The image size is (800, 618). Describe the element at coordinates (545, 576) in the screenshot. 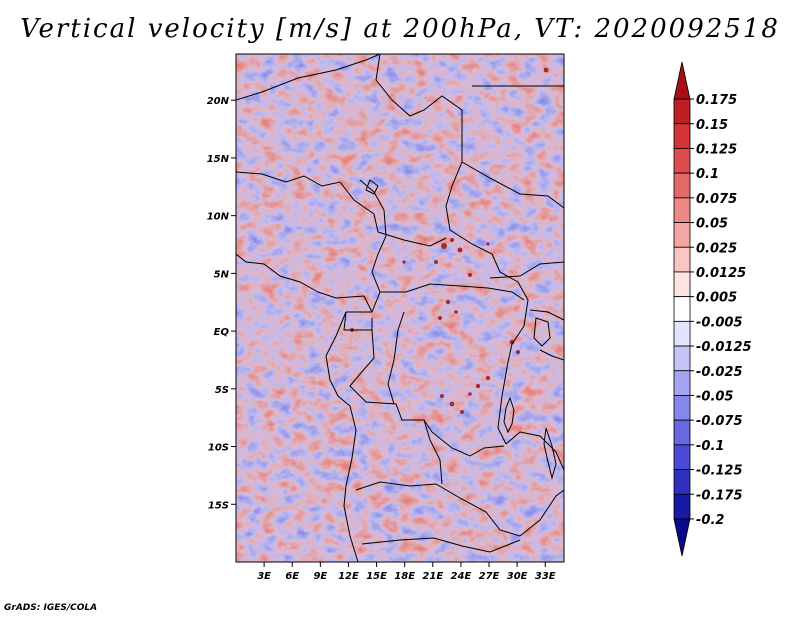

I see `lon-tick-label: 33E` at that location.